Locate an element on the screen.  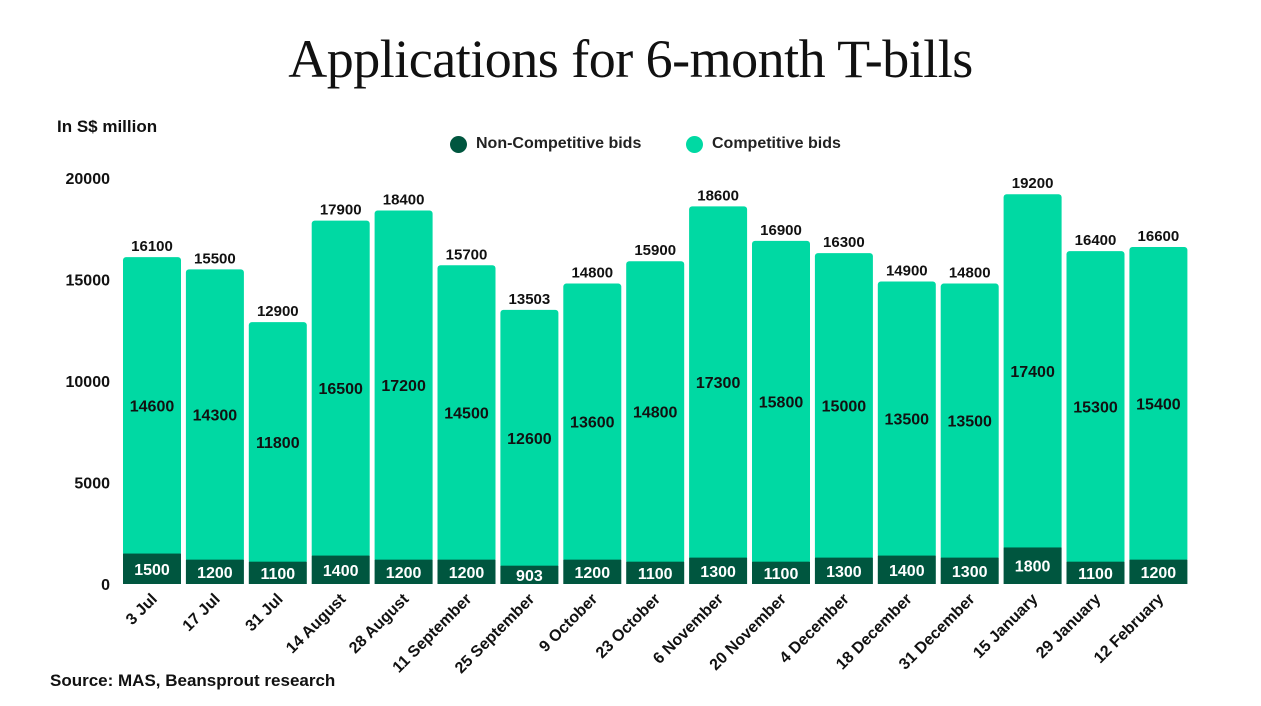
competitive-label: 13600 is located at coordinates (592, 423).